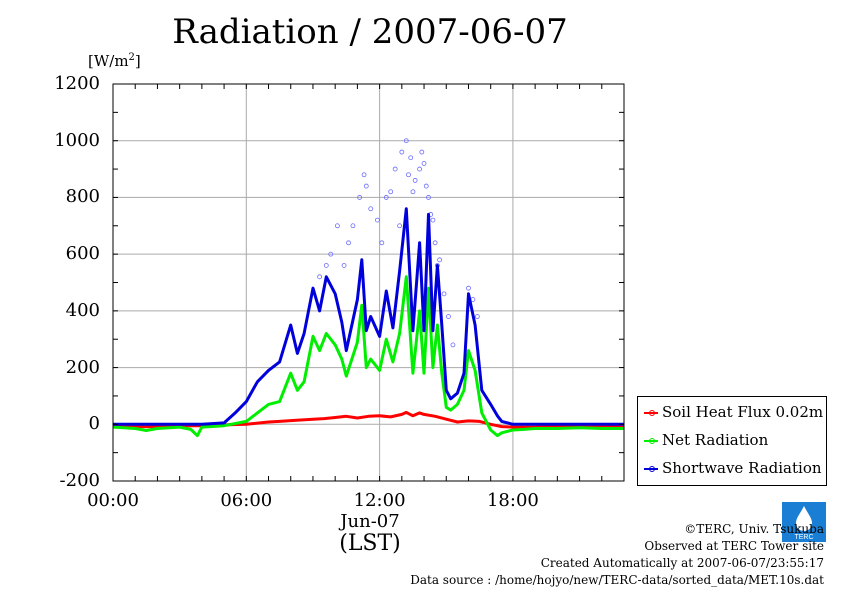  What do you see at coordinates (82, 310) in the screenshot?
I see `y-tick-label: 400` at bounding box center [82, 310].